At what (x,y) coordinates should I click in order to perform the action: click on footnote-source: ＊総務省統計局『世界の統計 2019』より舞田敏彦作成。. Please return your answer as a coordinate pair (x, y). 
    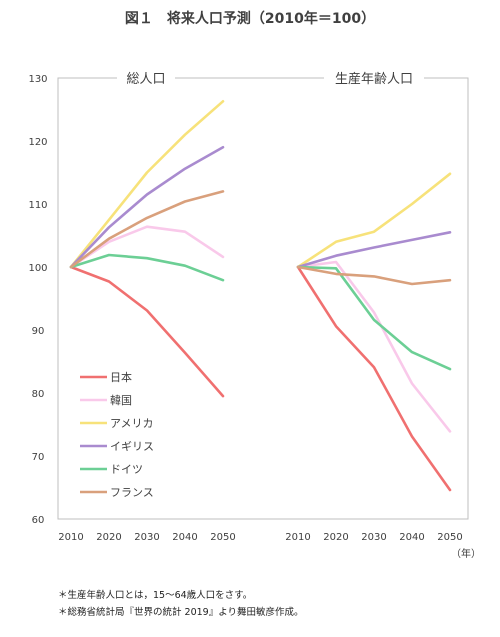
    Looking at the image, I should click on (181, 612).